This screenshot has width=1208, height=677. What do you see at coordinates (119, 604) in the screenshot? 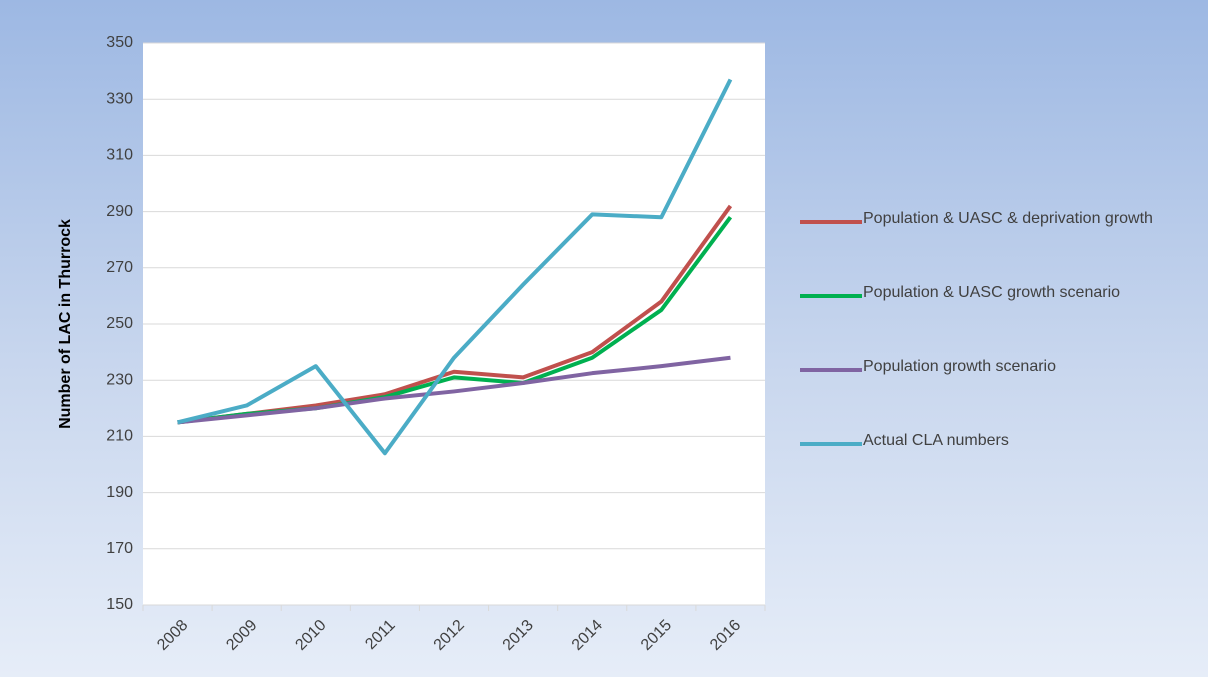
I see `y-tick-label: 150` at bounding box center [119, 604].